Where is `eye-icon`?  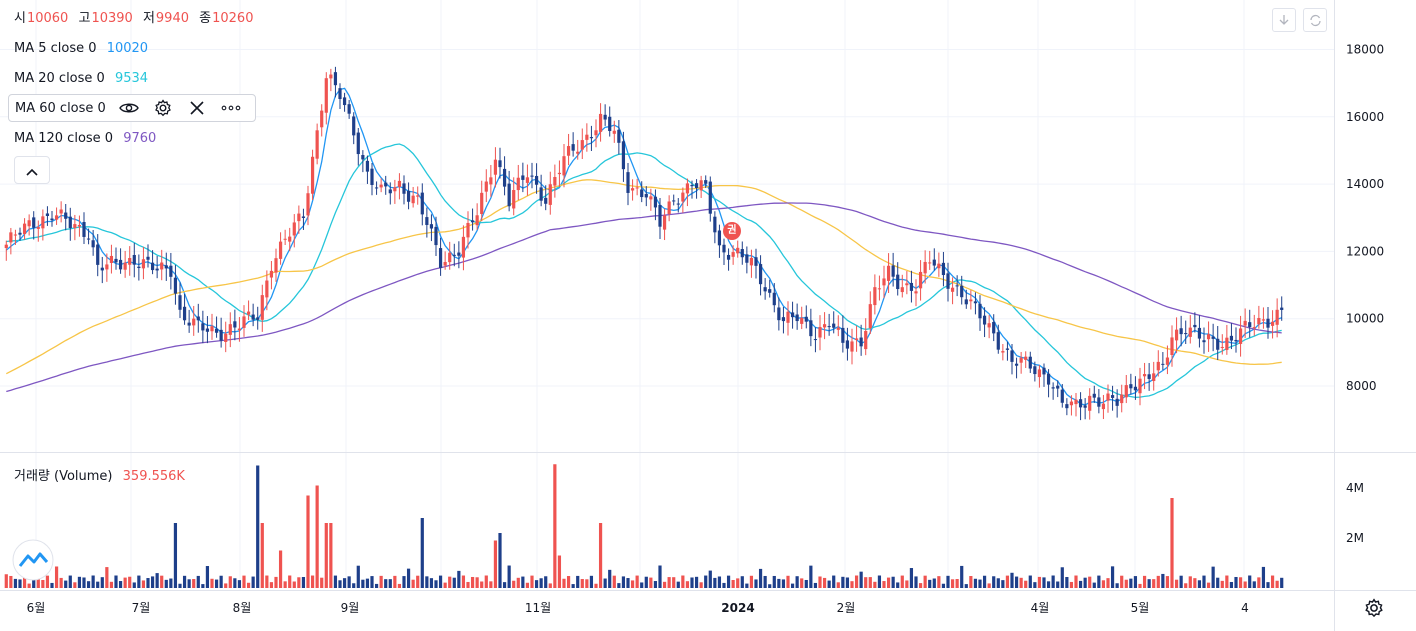
eye-icon is located at coordinates (129, 108).